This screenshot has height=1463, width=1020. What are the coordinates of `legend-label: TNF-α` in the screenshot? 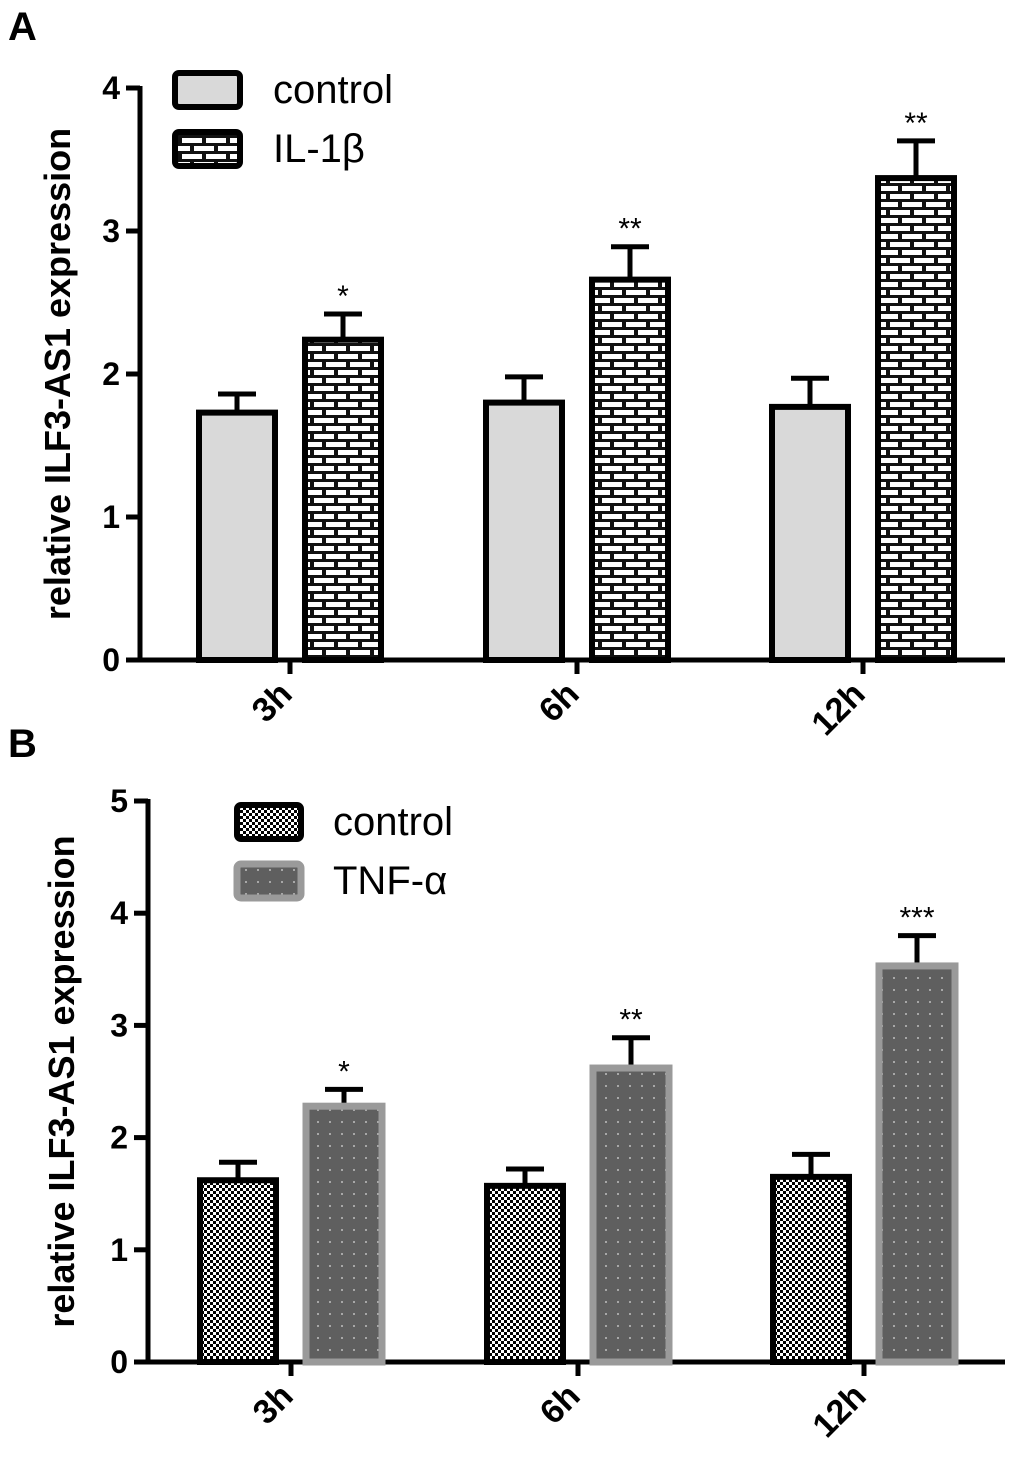 It's located at (390, 881).